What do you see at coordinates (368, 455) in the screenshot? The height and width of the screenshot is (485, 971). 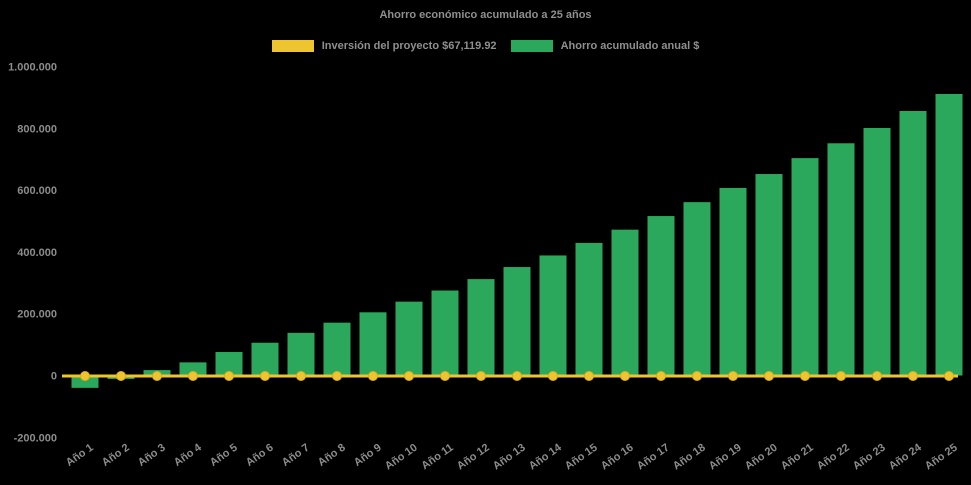 I see `x-tick-label: Año 9` at bounding box center [368, 455].